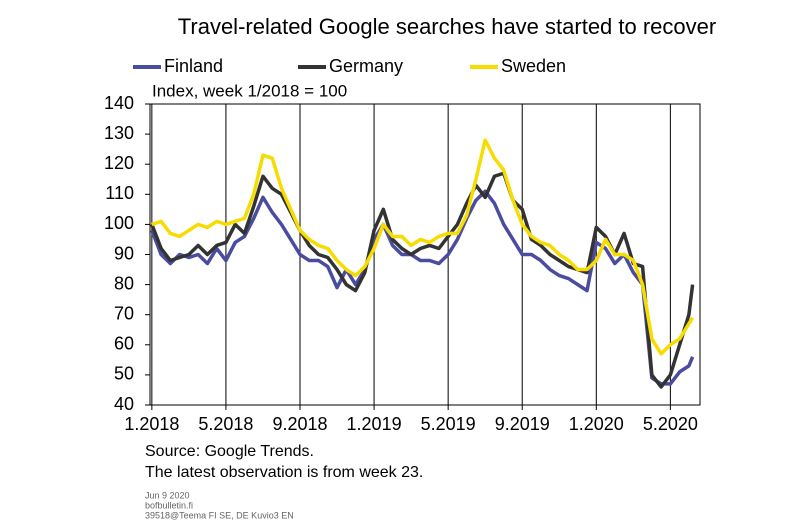 This screenshot has height=522, width=800. I want to click on x-tick-label: 9.2018, so click(299, 424).